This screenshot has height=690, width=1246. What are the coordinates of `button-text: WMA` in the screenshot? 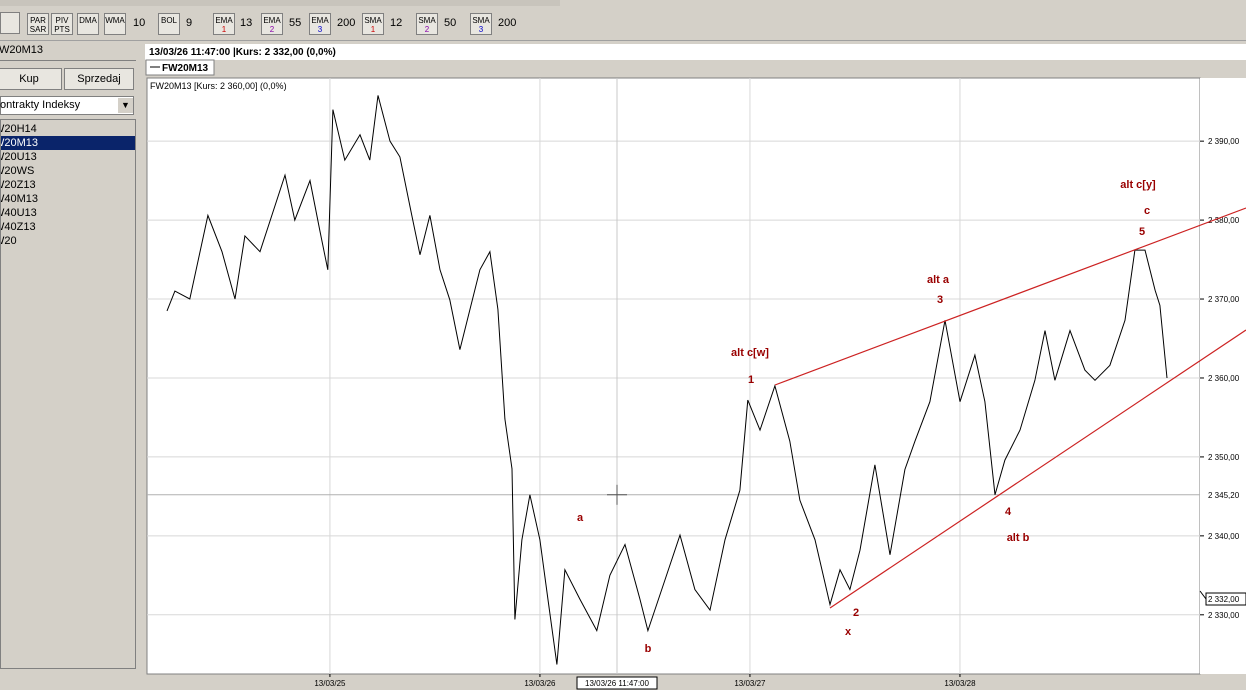 It's located at (115, 20).